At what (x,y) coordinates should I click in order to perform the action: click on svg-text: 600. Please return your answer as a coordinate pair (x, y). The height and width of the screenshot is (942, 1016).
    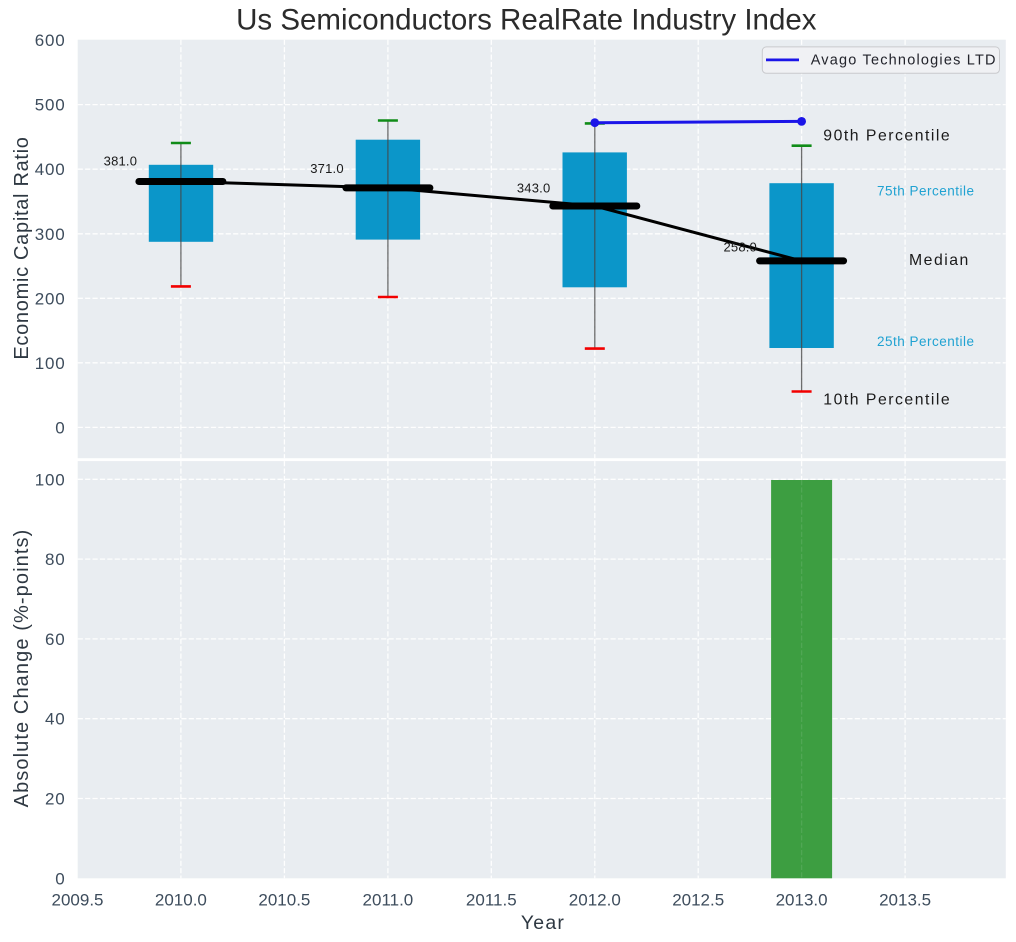
    Looking at the image, I should click on (50, 40).